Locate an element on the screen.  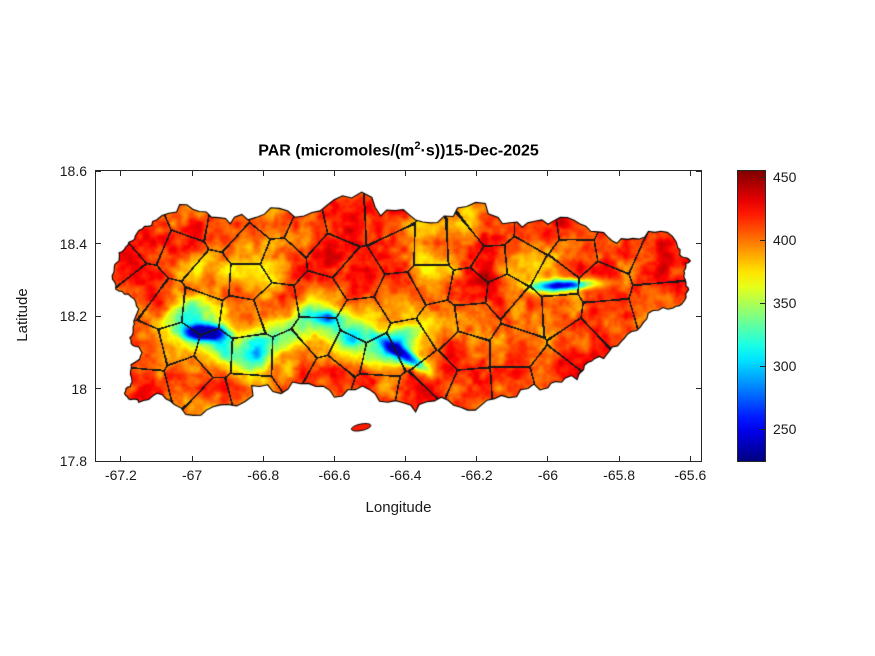
colorbar-tick-label: 300 is located at coordinates (785, 366).